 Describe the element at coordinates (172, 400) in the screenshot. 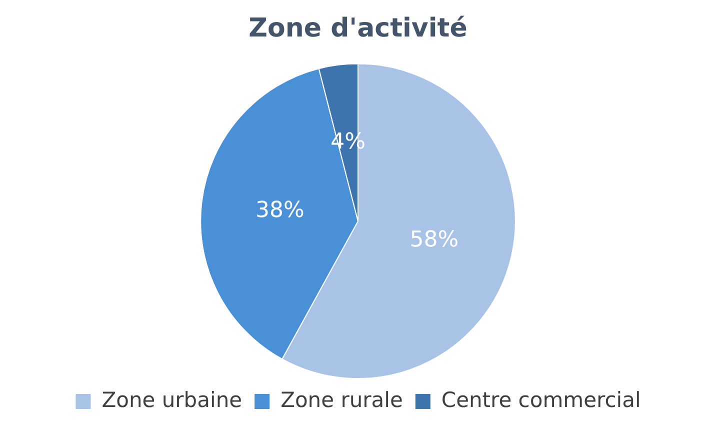

I see `legend-label: Zone urbaine` at that location.